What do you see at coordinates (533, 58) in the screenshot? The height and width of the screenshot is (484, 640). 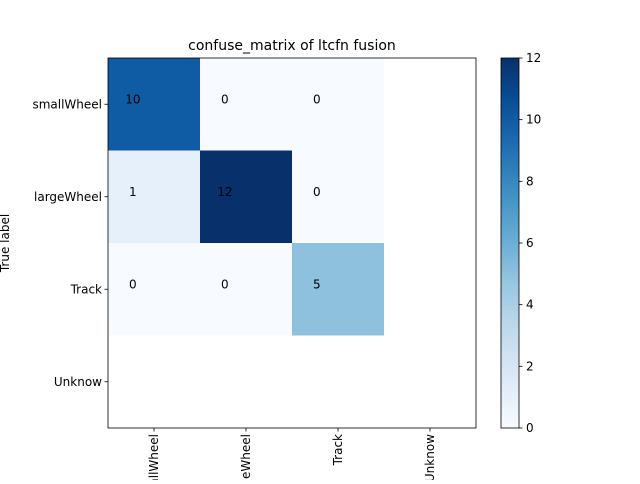 I see `colorbar-tick-label: 12` at bounding box center [533, 58].